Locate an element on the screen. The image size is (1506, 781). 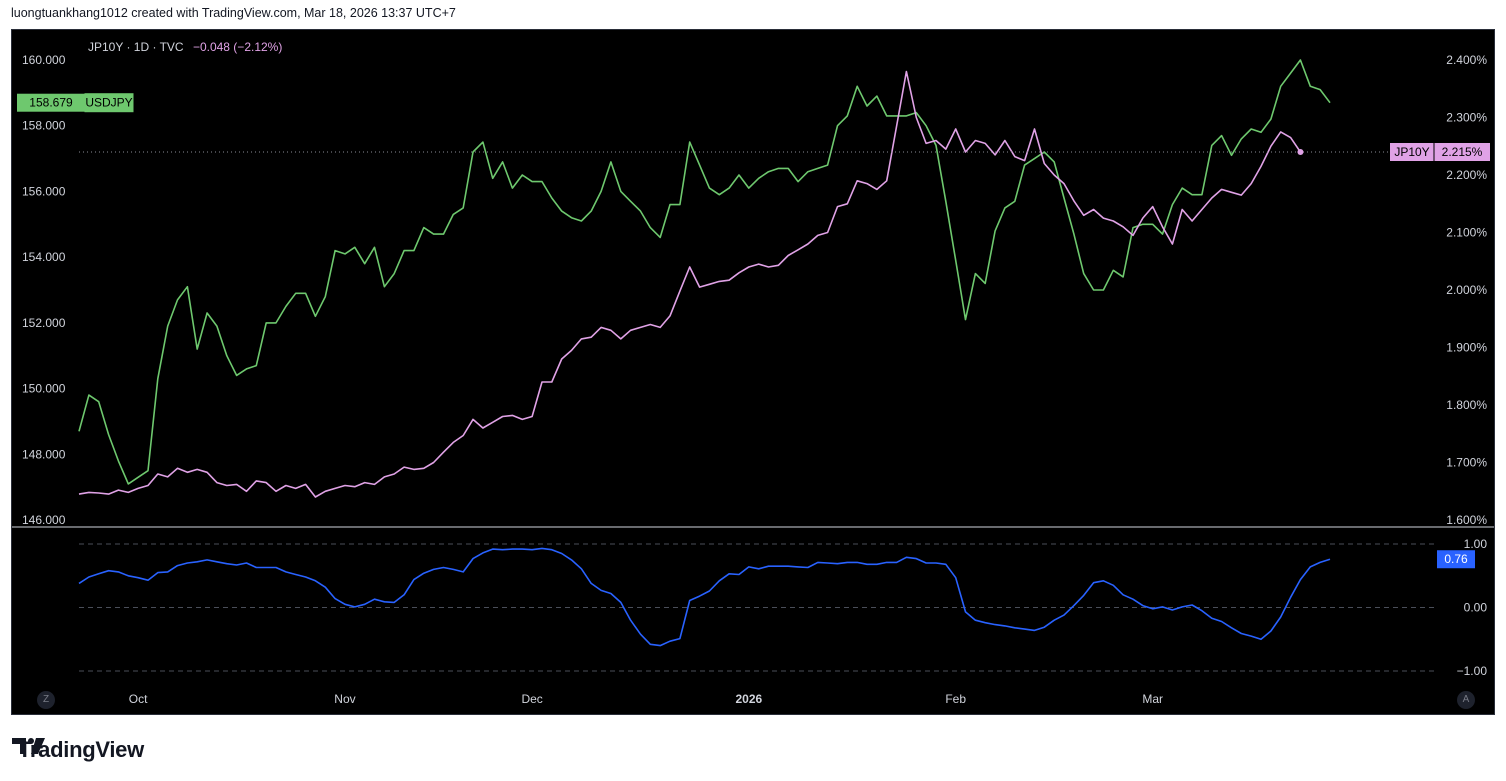
x-axis-tick-label: Oct is located at coordinates (138, 699).